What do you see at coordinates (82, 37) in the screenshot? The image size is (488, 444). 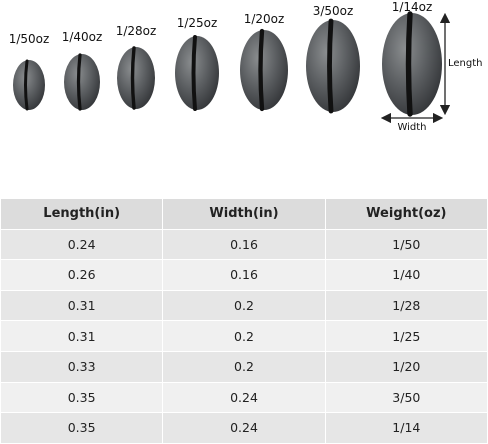 I see `size-label: 1/40oz` at bounding box center [82, 37].